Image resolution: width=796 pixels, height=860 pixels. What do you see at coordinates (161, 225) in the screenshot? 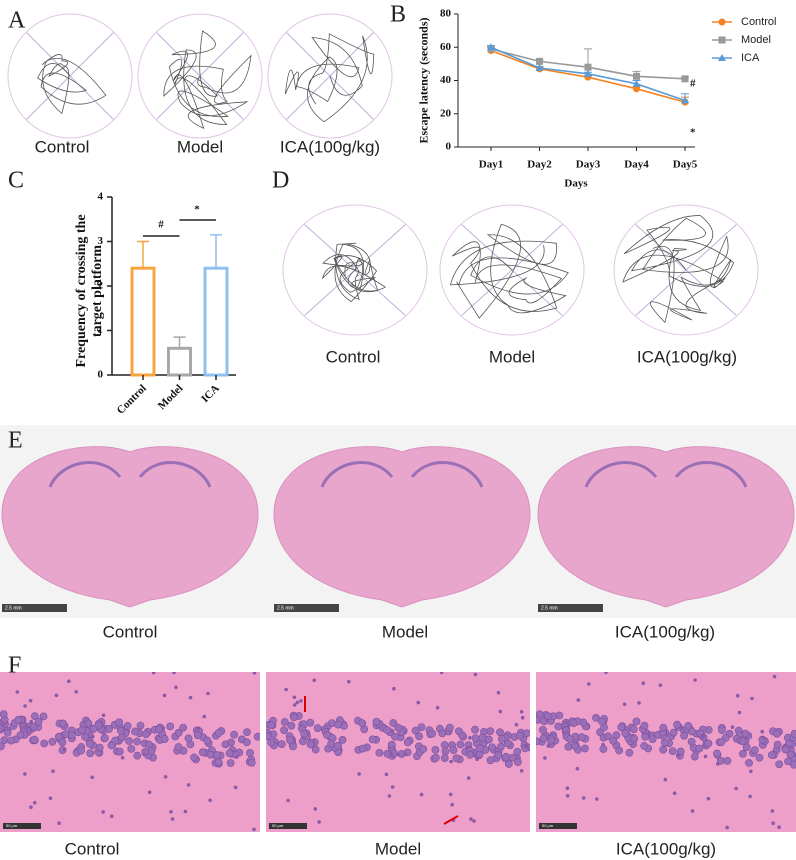
I see `annotation: #` at bounding box center [161, 225].